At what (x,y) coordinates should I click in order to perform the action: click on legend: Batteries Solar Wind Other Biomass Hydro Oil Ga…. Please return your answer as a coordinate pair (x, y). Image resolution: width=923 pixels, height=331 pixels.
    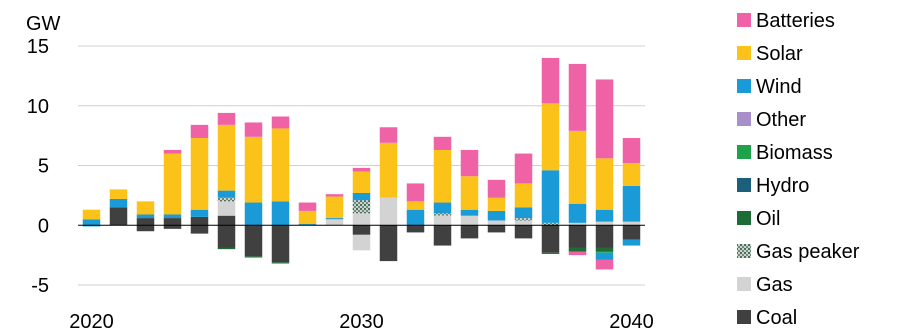
    Looking at the image, I should click on (798, 169).